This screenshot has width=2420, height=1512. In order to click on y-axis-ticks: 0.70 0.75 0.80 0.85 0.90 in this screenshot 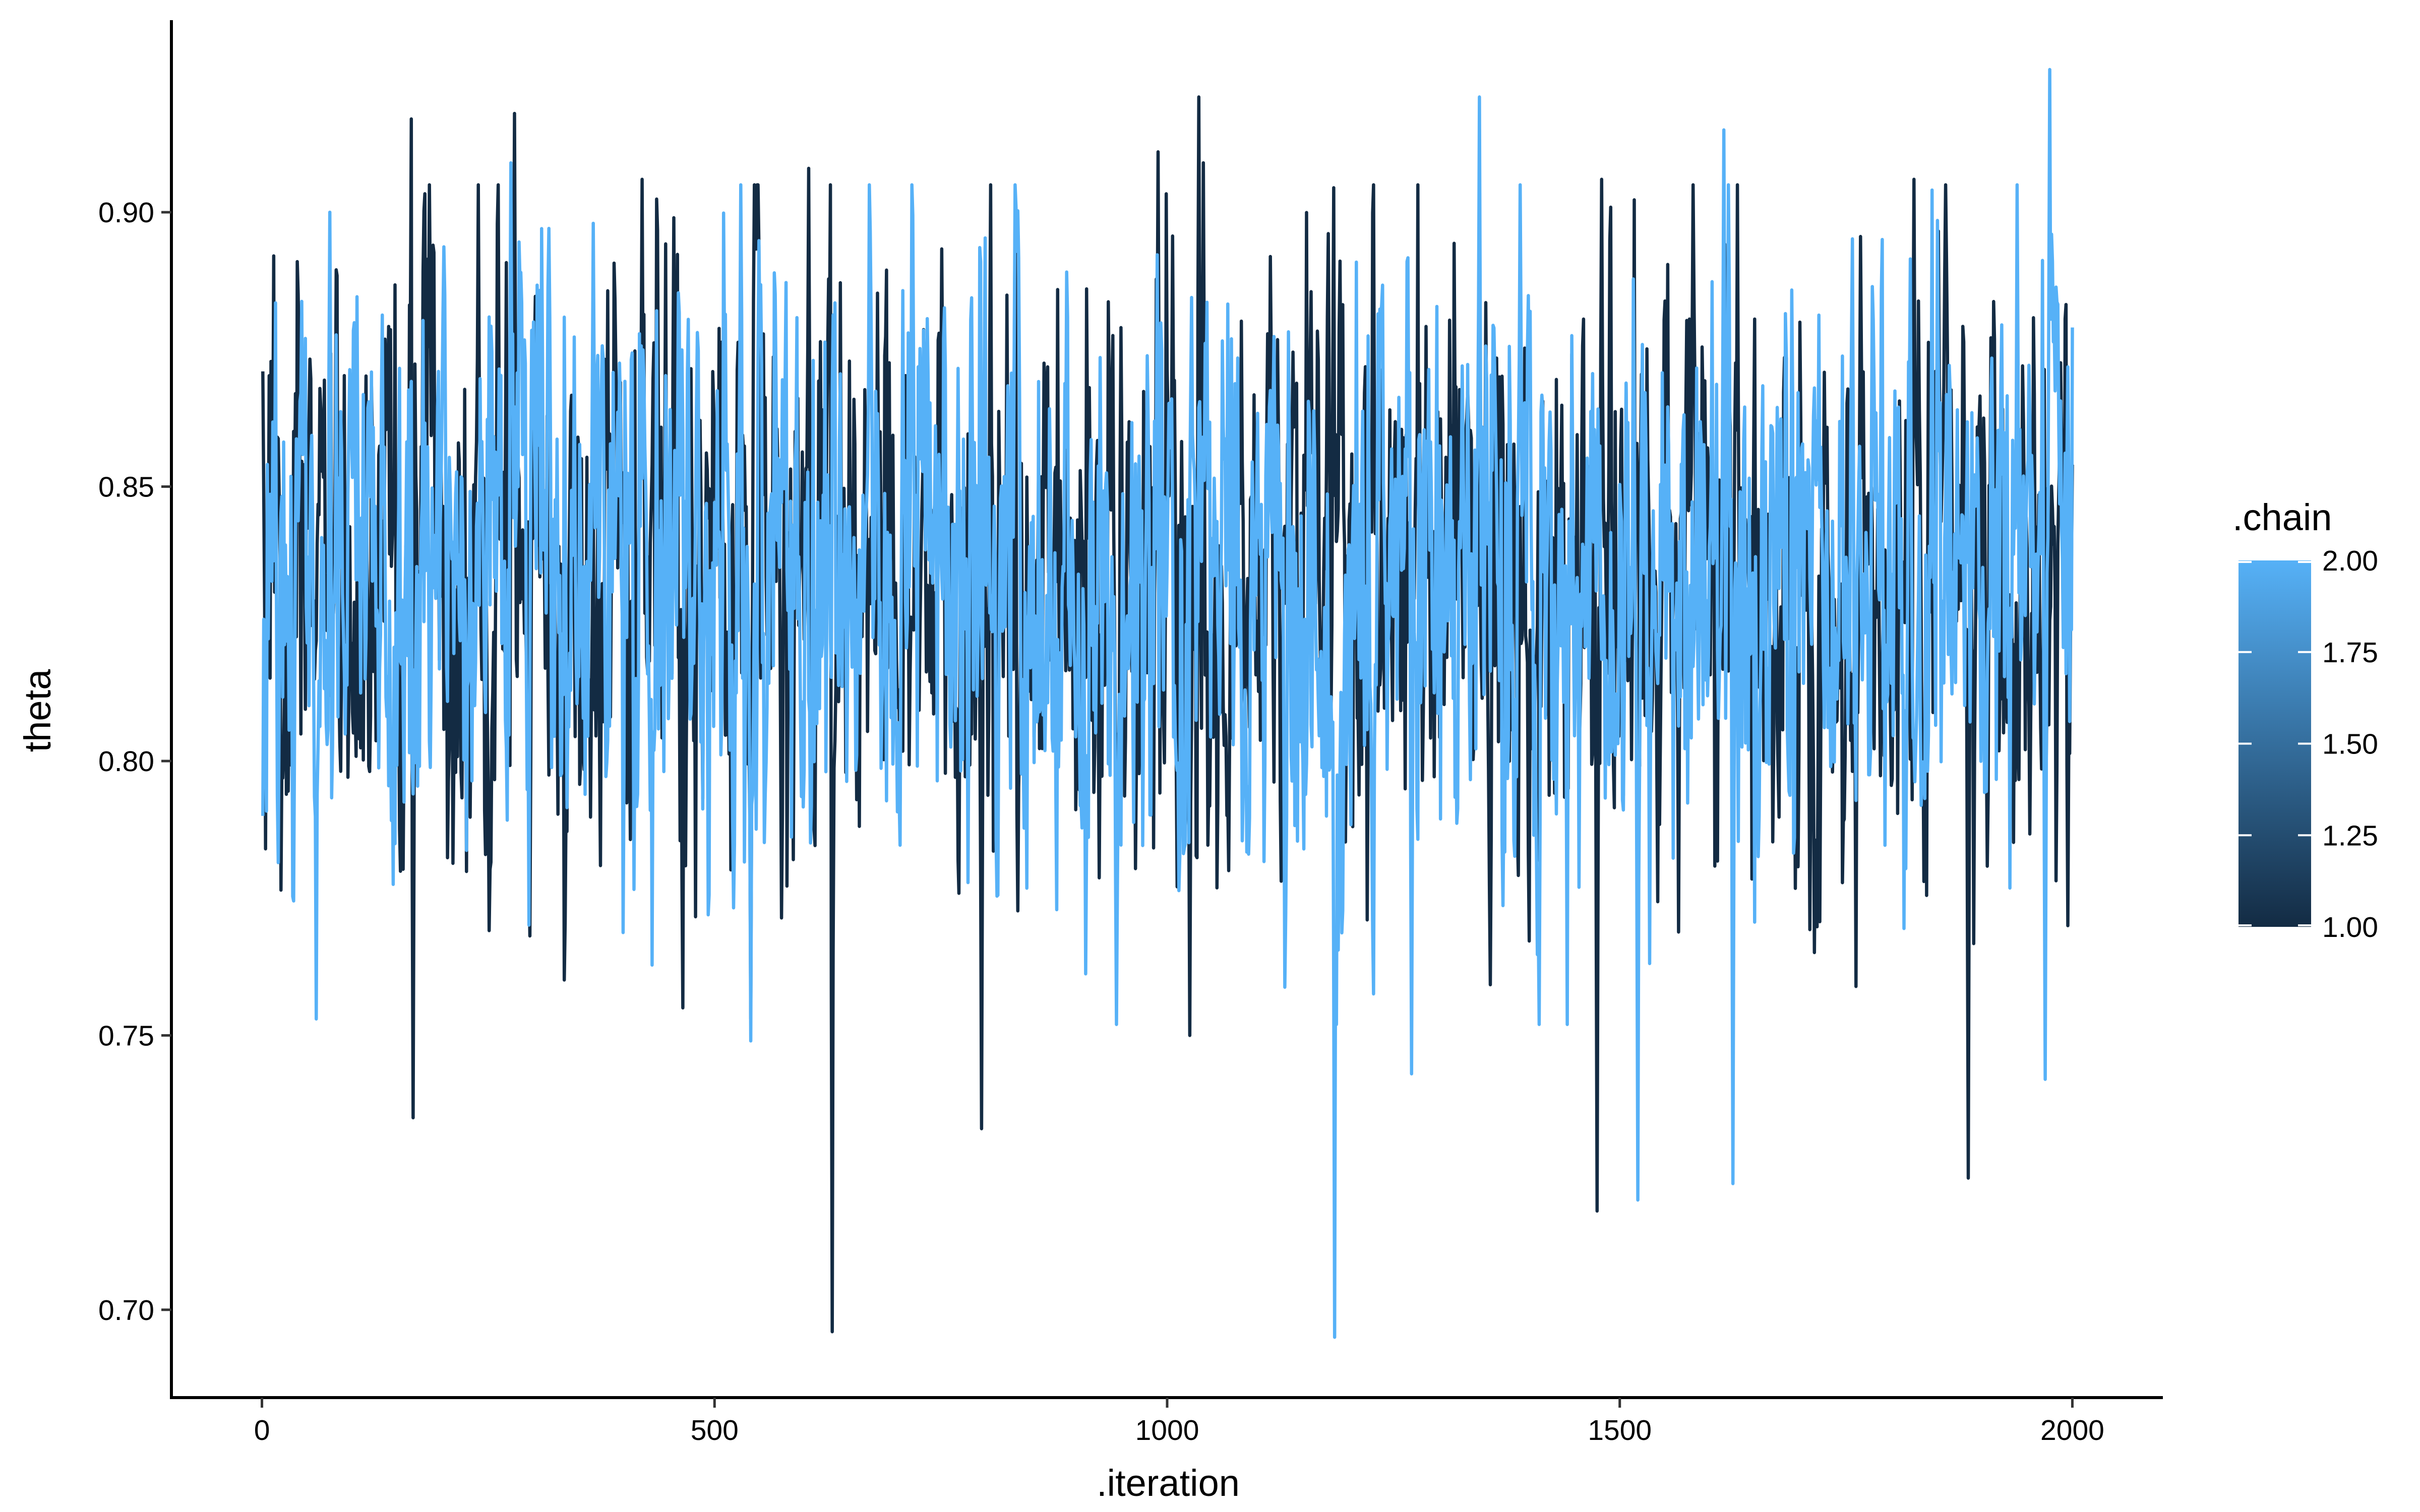, I will do `click(134, 762)`.